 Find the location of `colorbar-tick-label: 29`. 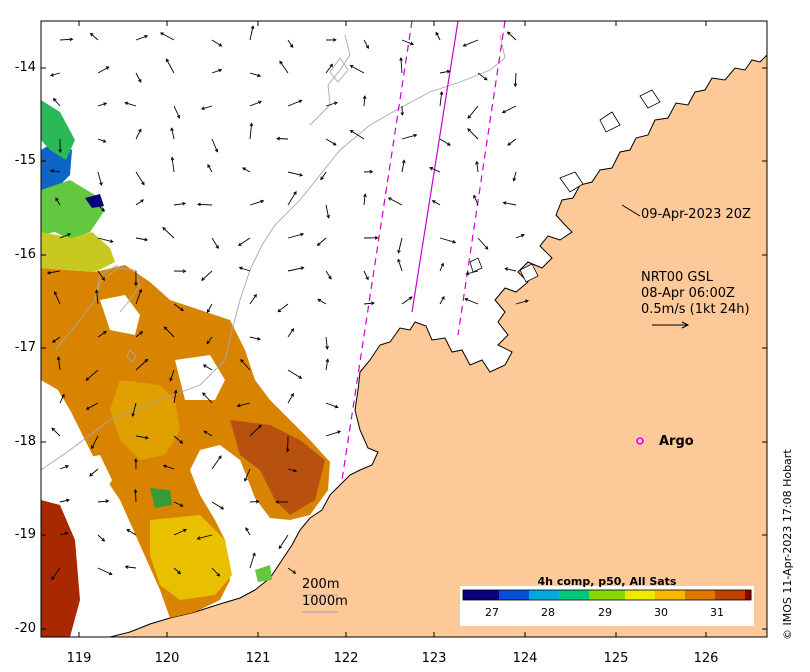

colorbar-tick-label: 29 is located at coordinates (605, 612).